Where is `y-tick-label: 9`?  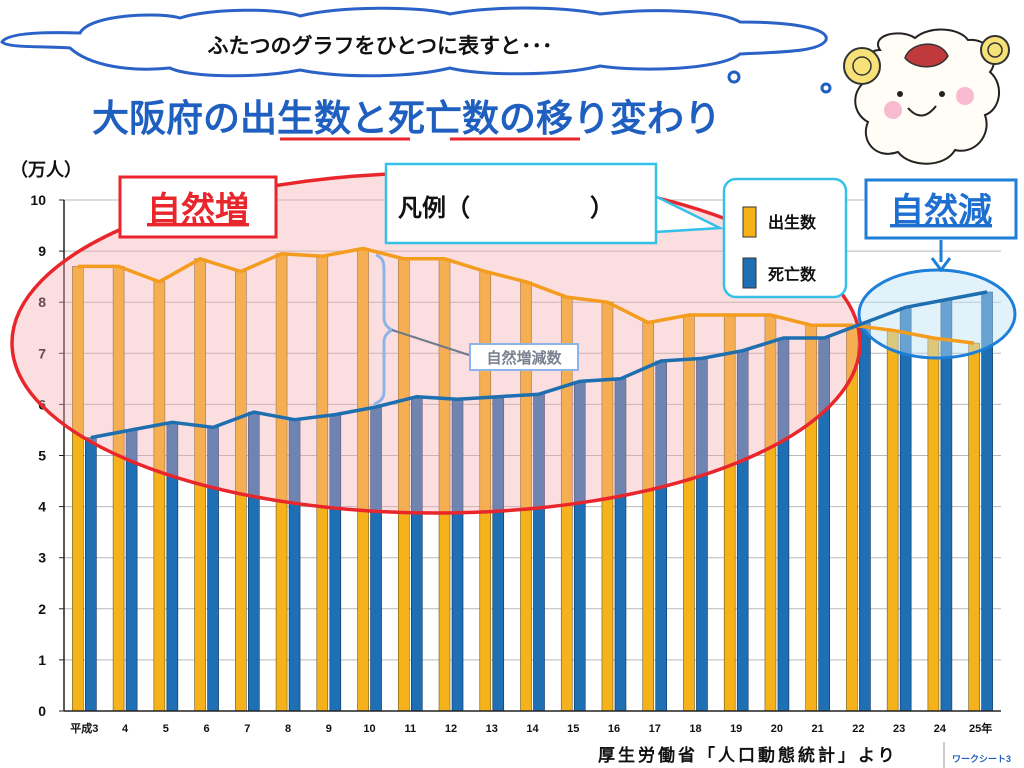 y-tick-label: 9 is located at coordinates (42, 251).